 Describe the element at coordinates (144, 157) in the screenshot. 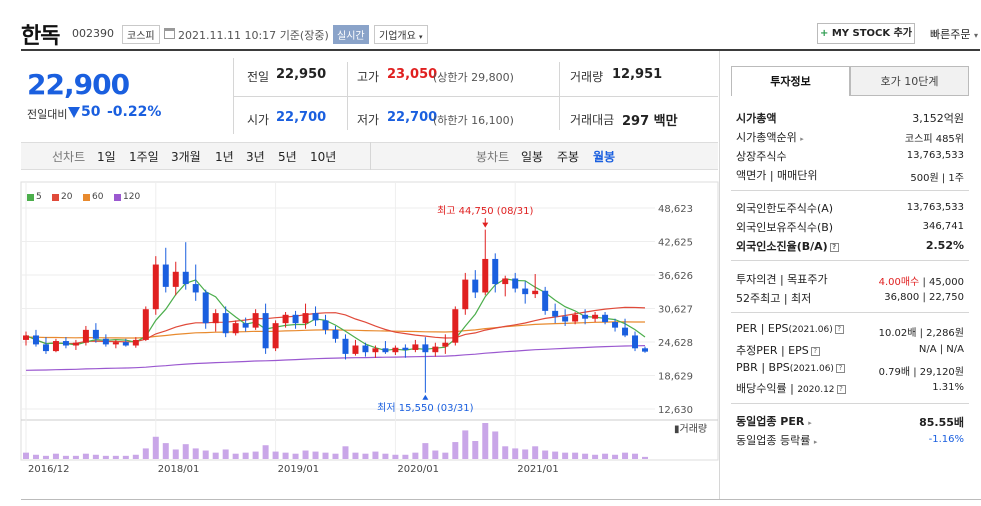

I see `period-1w: 1주일` at that location.